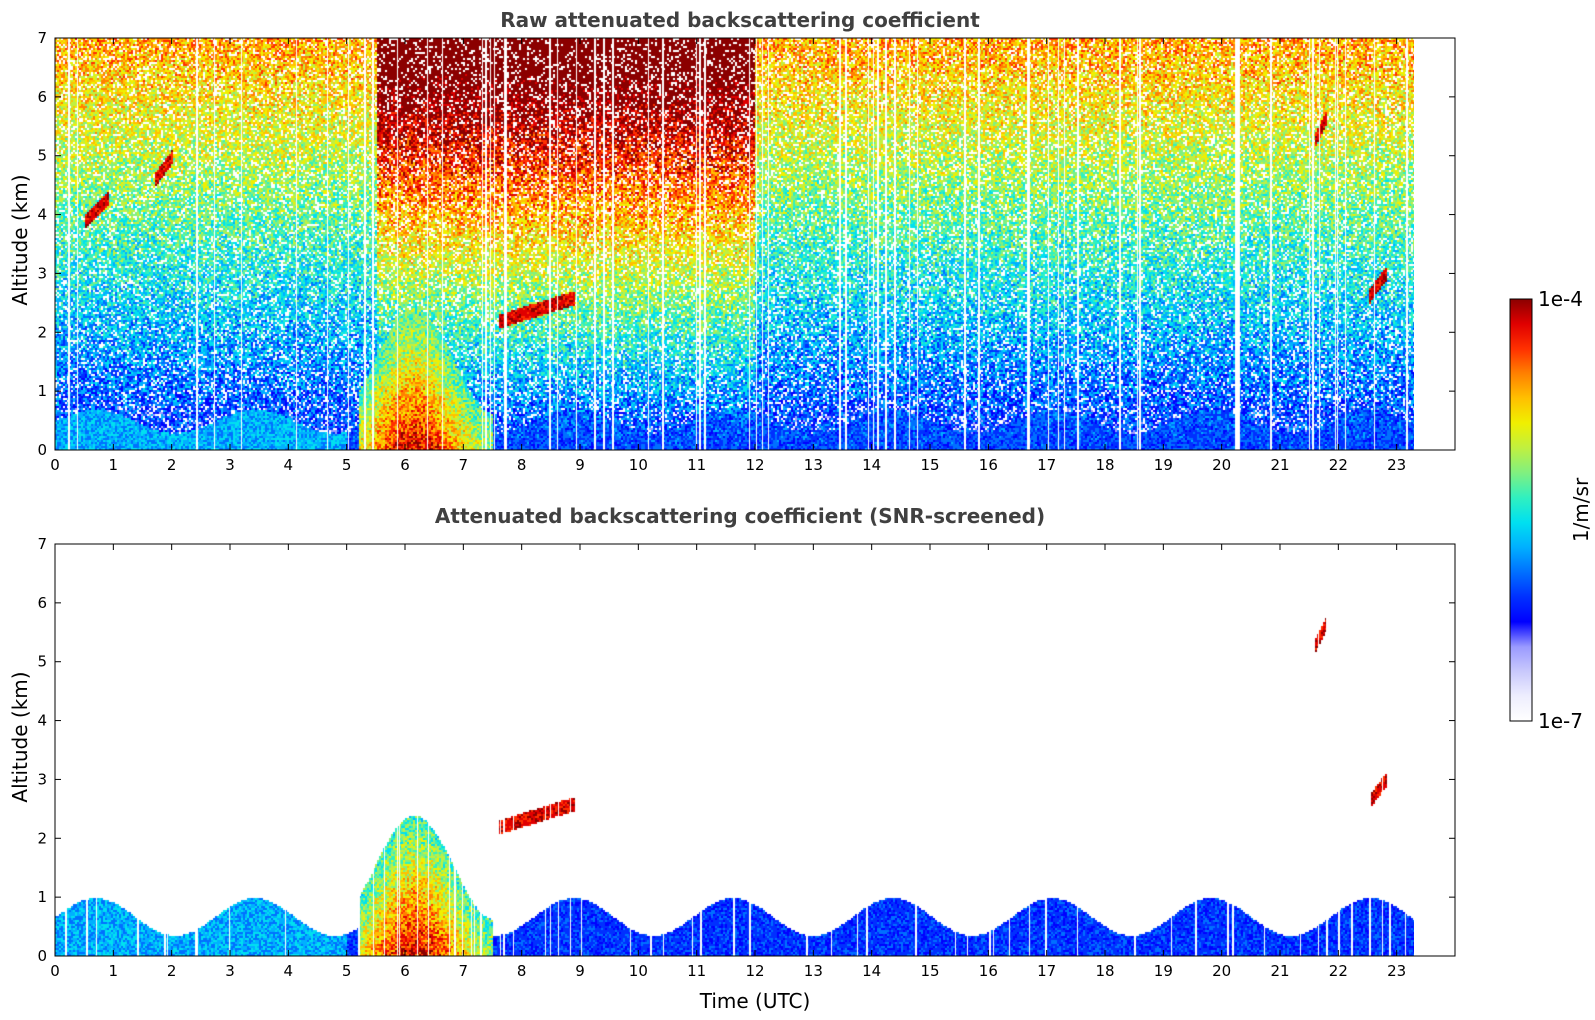  What do you see at coordinates (1581, 509) in the screenshot?
I see `colorbar-unit-label: 1/m/sr` at bounding box center [1581, 509].